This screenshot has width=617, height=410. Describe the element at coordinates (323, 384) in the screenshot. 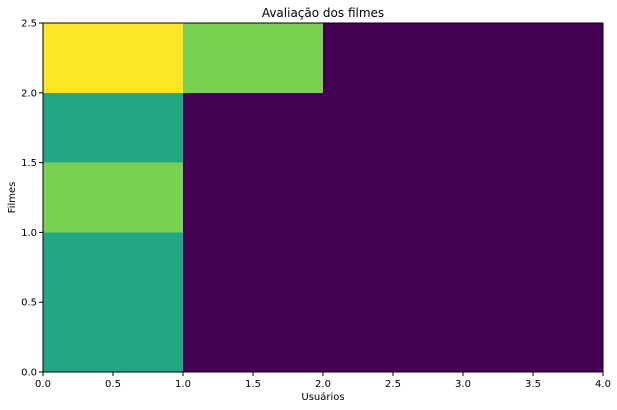

I see `x-tick-label: 2.0` at that location.